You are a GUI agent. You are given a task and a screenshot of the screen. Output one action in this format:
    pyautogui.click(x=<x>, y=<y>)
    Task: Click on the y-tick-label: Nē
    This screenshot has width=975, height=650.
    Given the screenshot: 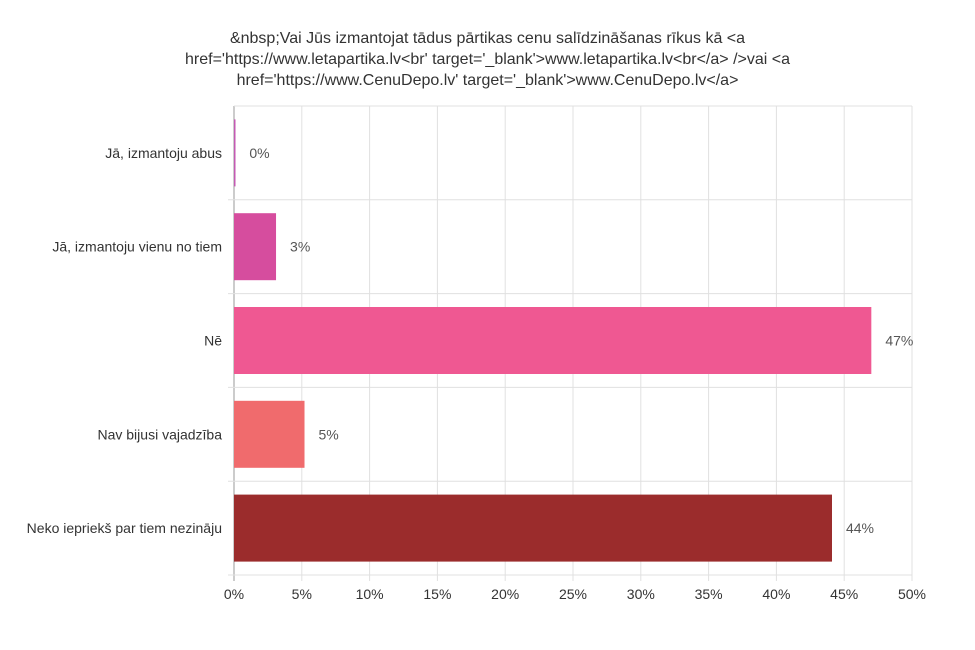 What is the action you would take?
    pyautogui.click(x=213, y=341)
    